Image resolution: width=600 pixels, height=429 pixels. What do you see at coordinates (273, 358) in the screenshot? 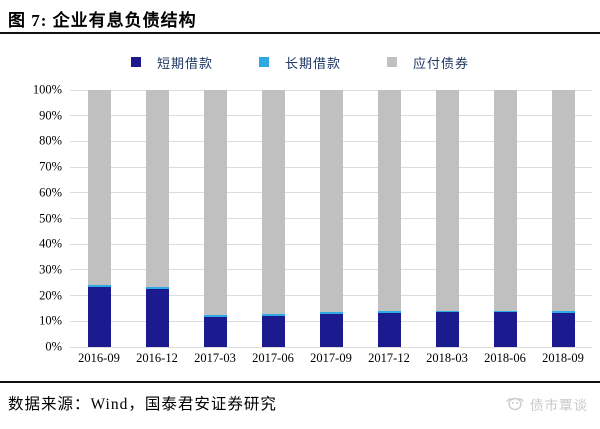
I see `x-axis-tick-label: 2017-06` at bounding box center [273, 358].